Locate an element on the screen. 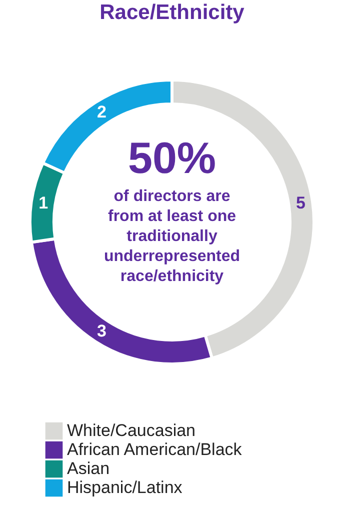  text: of directors are from at least one traditionally underrepresented race/ethnicity is located at coordinates (172, 236).